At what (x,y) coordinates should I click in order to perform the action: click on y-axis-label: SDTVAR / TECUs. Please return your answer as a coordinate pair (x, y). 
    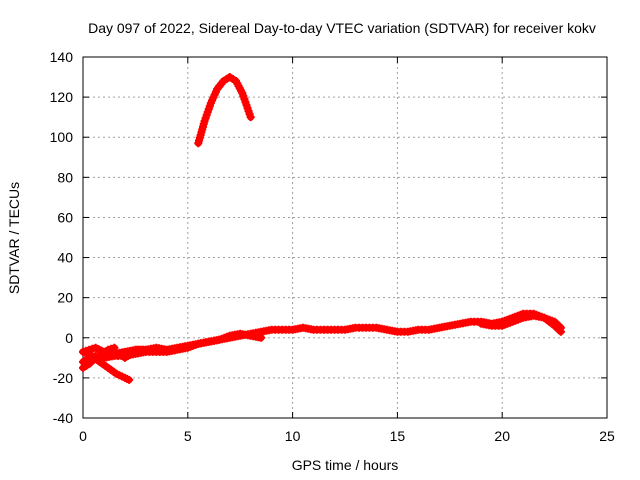
    Looking at the image, I should click on (14, 238).